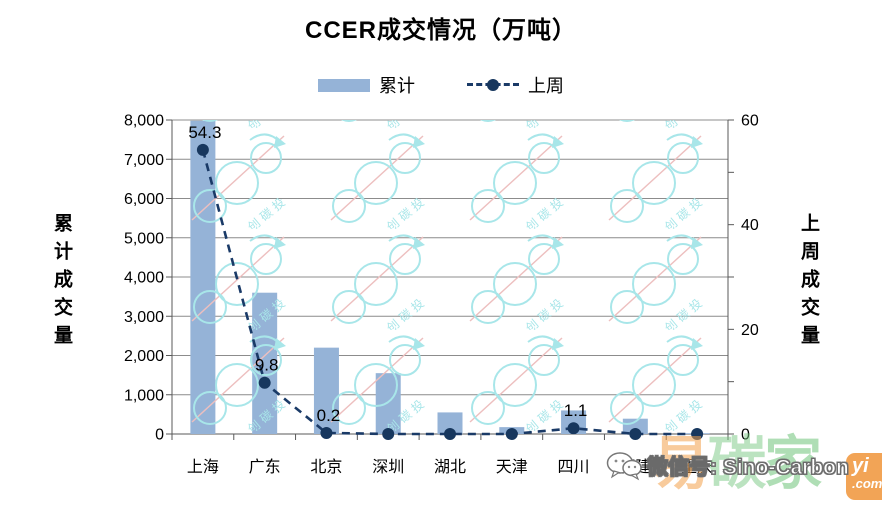 Image resolution: width=882 pixels, height=509 pixels. Describe the element at coordinates (450, 434) in the screenshot. I see `lastweek-marker-湖北` at that location.